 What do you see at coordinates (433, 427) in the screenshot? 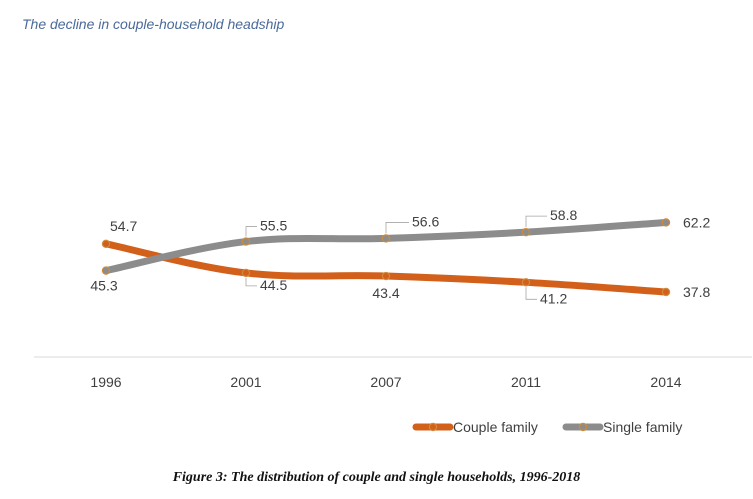
I see `couple-family-legend-marker` at bounding box center [433, 427].